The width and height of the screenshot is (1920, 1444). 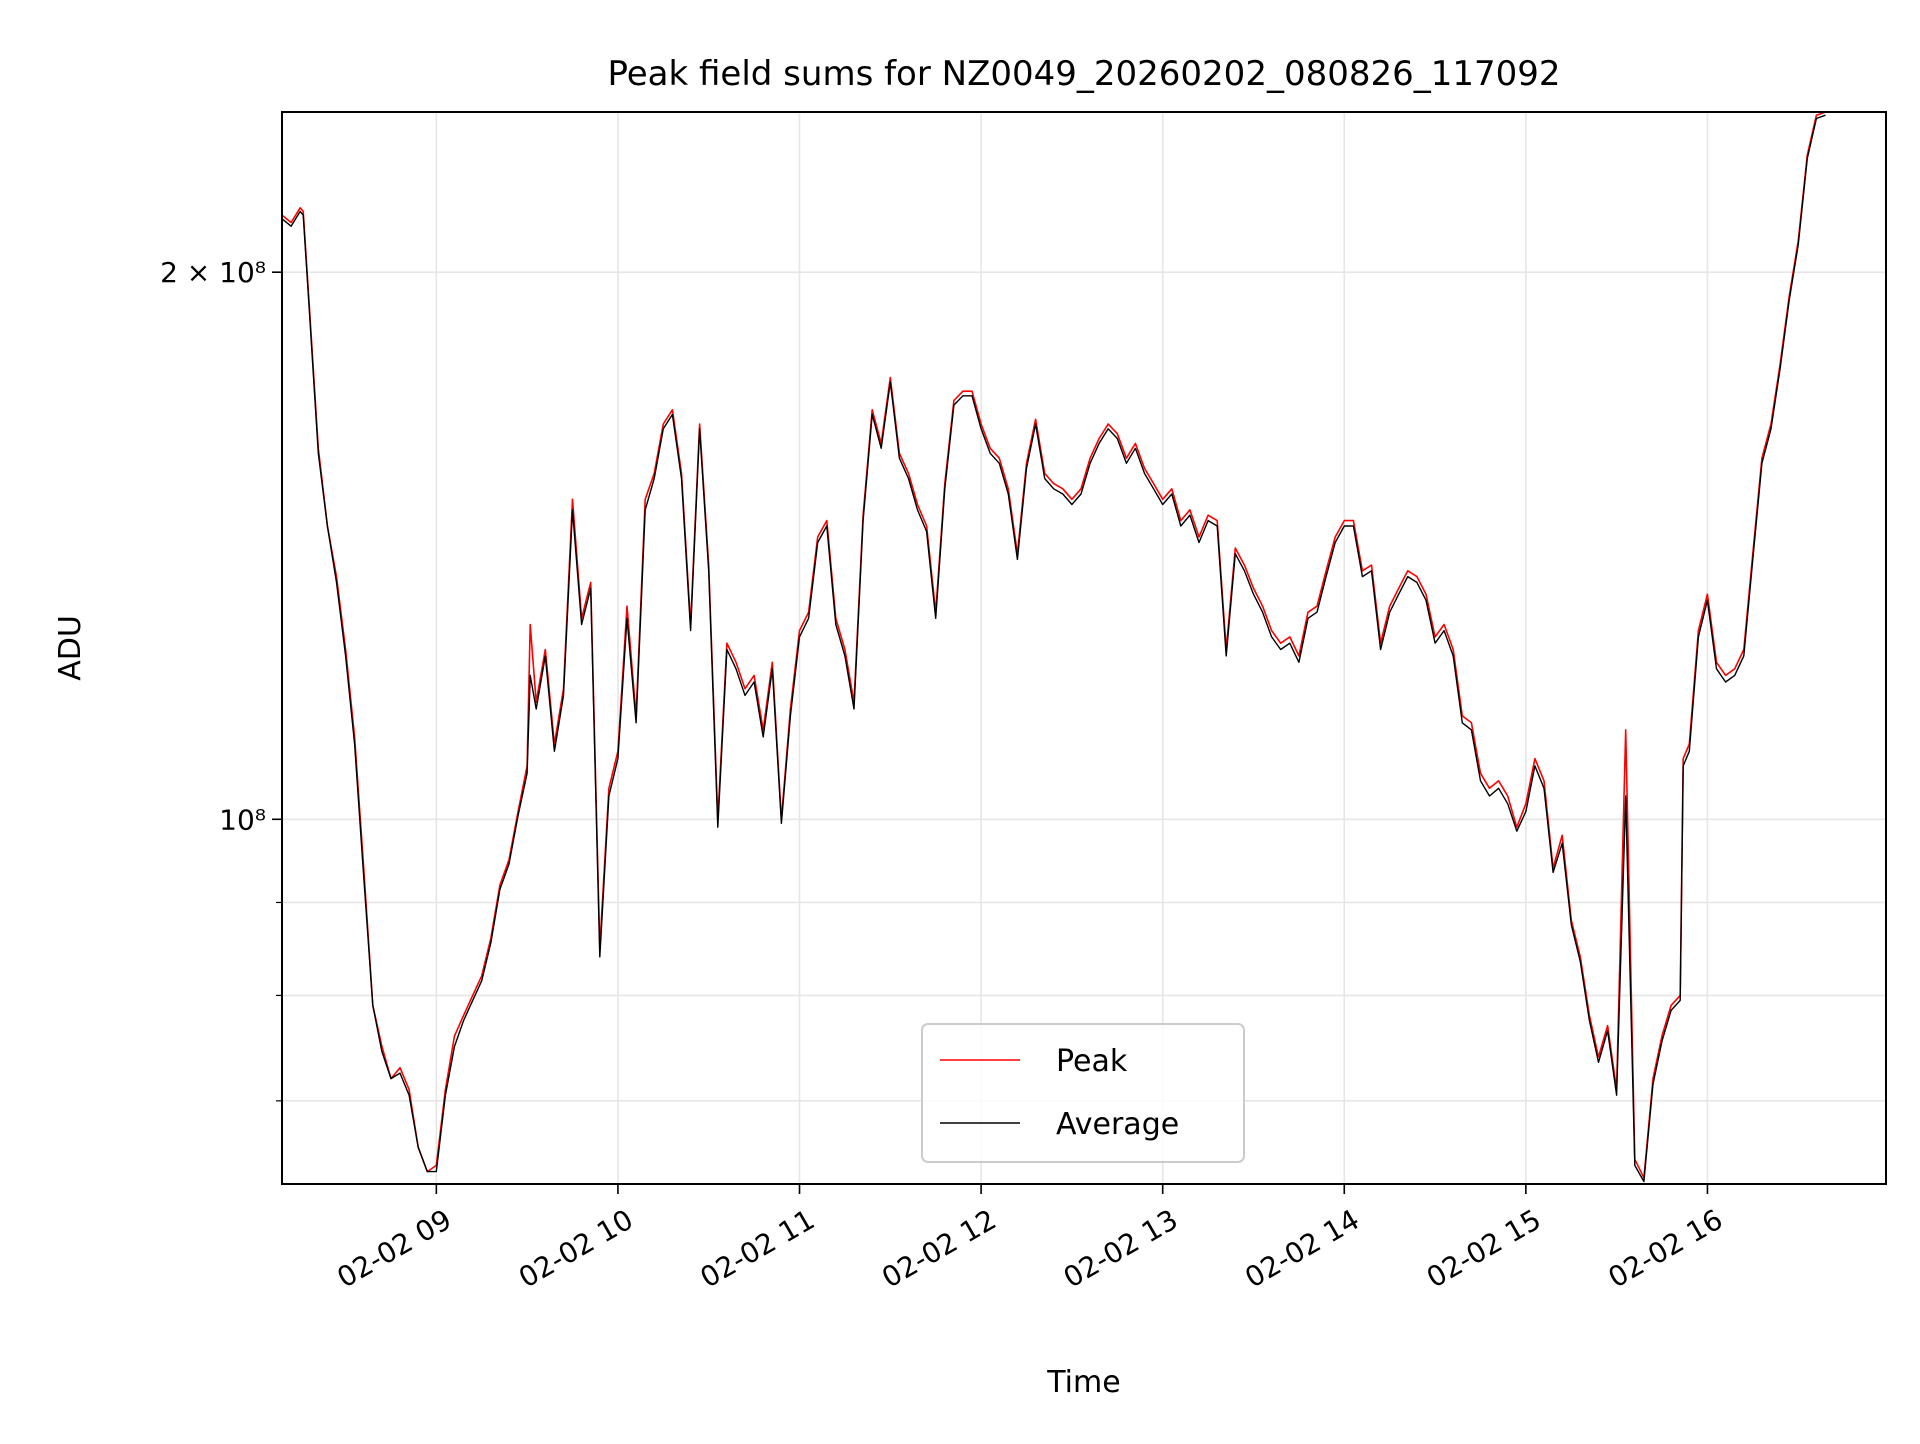 I want to click on legend-label-average: Average, so click(x=1117, y=1124).